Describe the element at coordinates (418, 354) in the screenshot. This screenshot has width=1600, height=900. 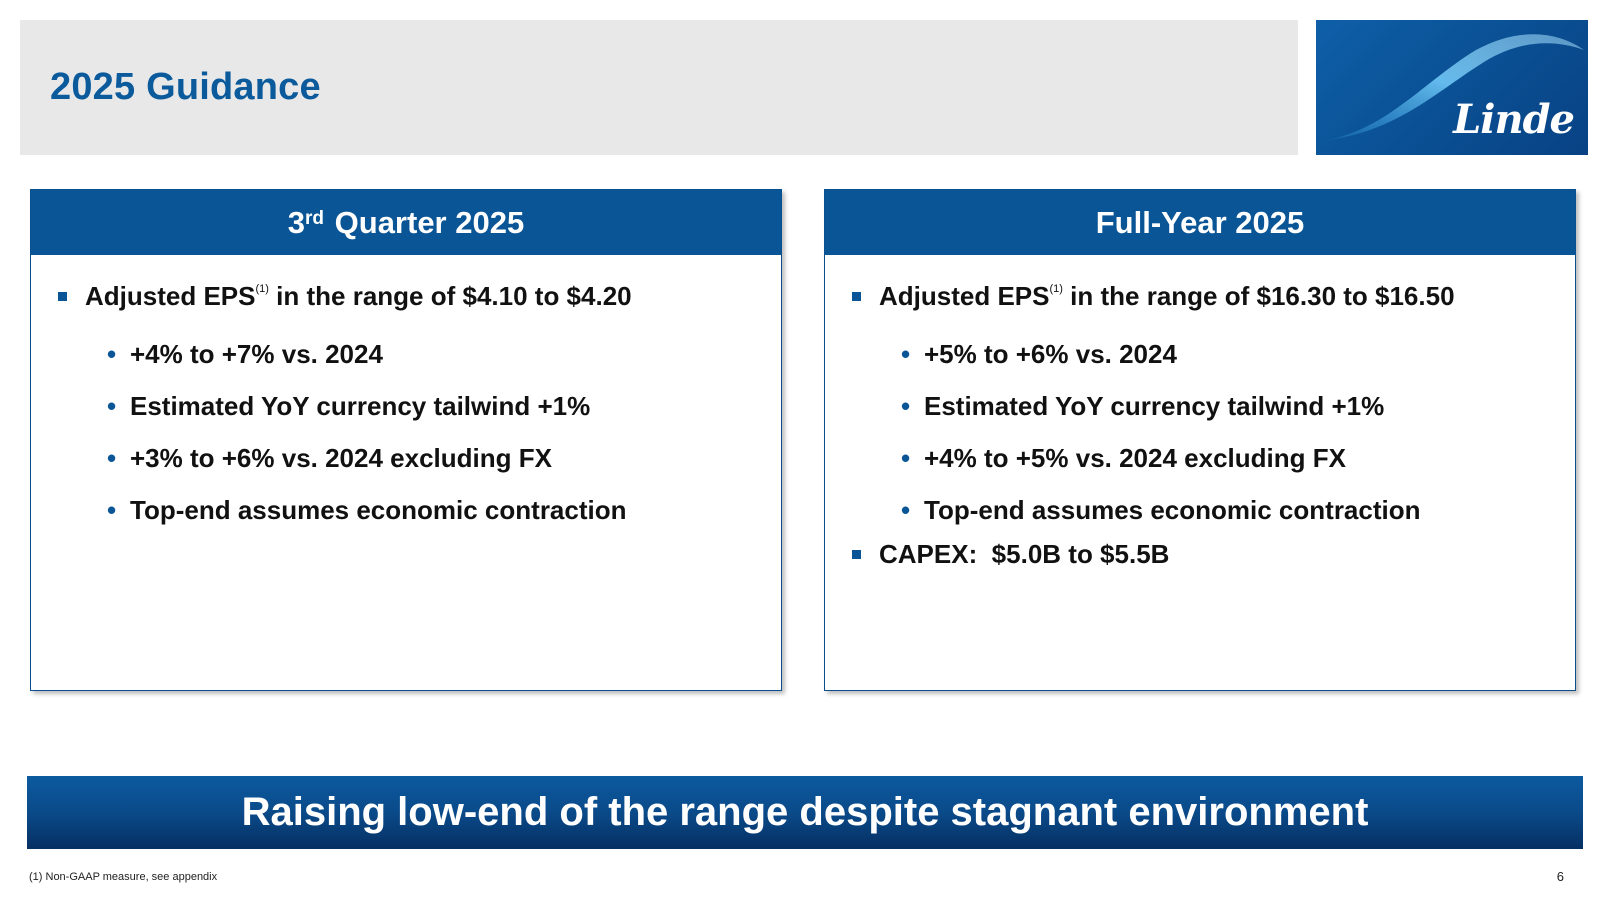
I see `list-item: • +4% to +7% vs. 2024` at that location.